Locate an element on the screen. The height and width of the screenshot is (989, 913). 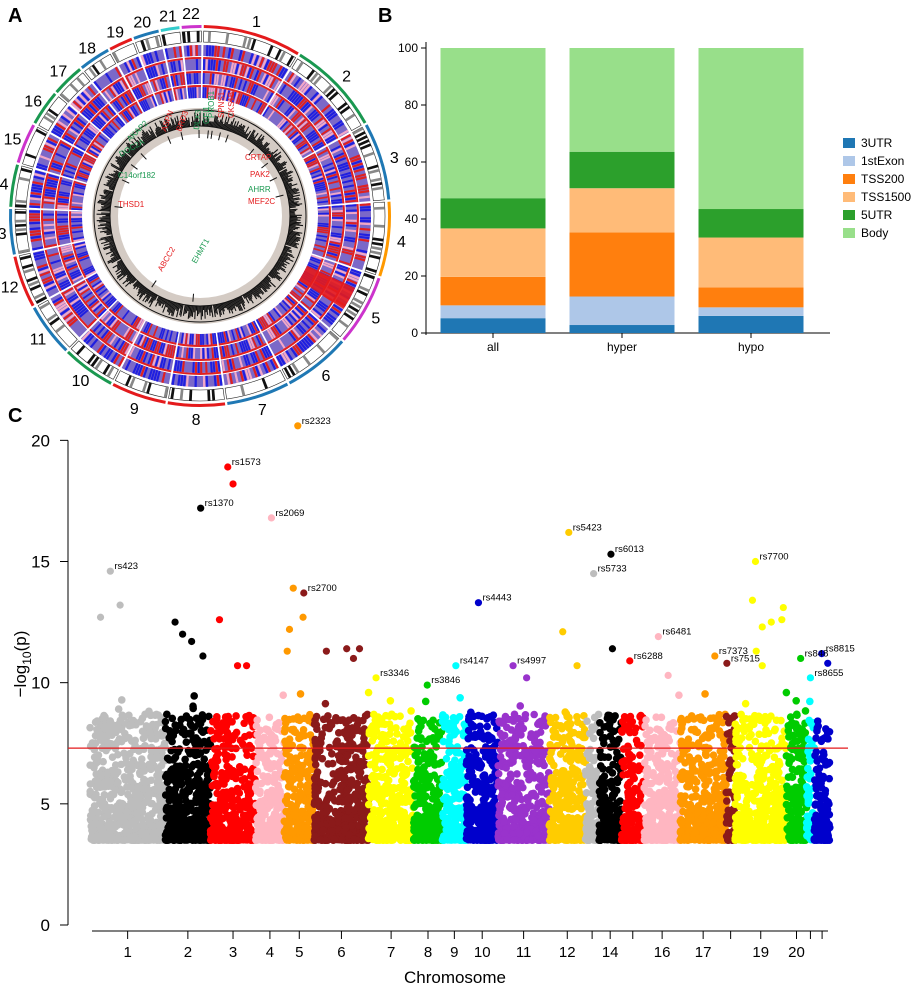
manhattan-y-tick-label: 20 is located at coordinates (40, 440).